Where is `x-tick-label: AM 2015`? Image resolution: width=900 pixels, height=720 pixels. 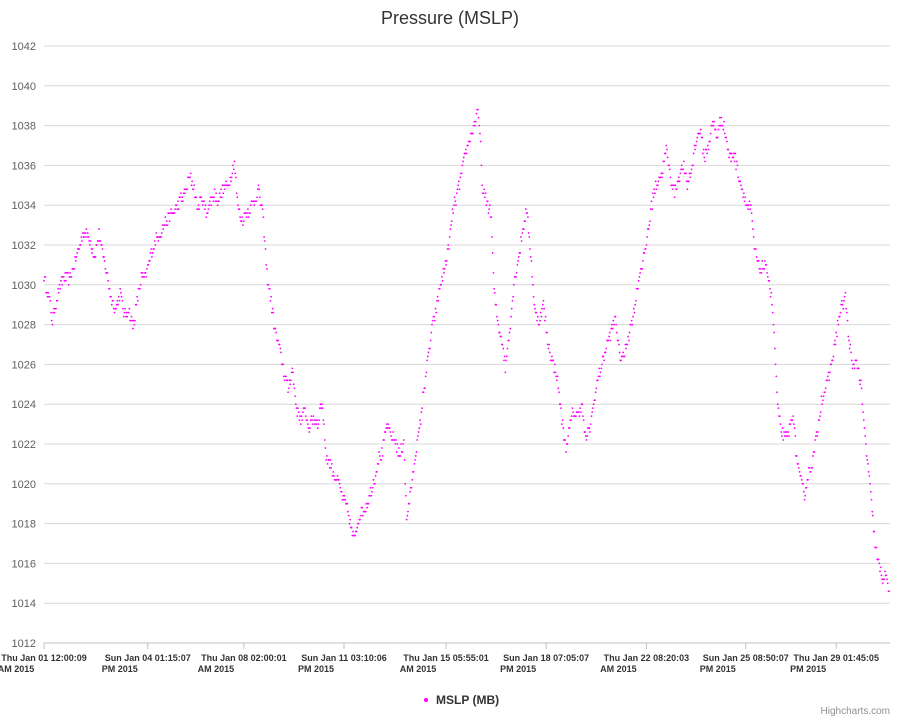
x-tick-label: AM 2015 is located at coordinates (17, 669).